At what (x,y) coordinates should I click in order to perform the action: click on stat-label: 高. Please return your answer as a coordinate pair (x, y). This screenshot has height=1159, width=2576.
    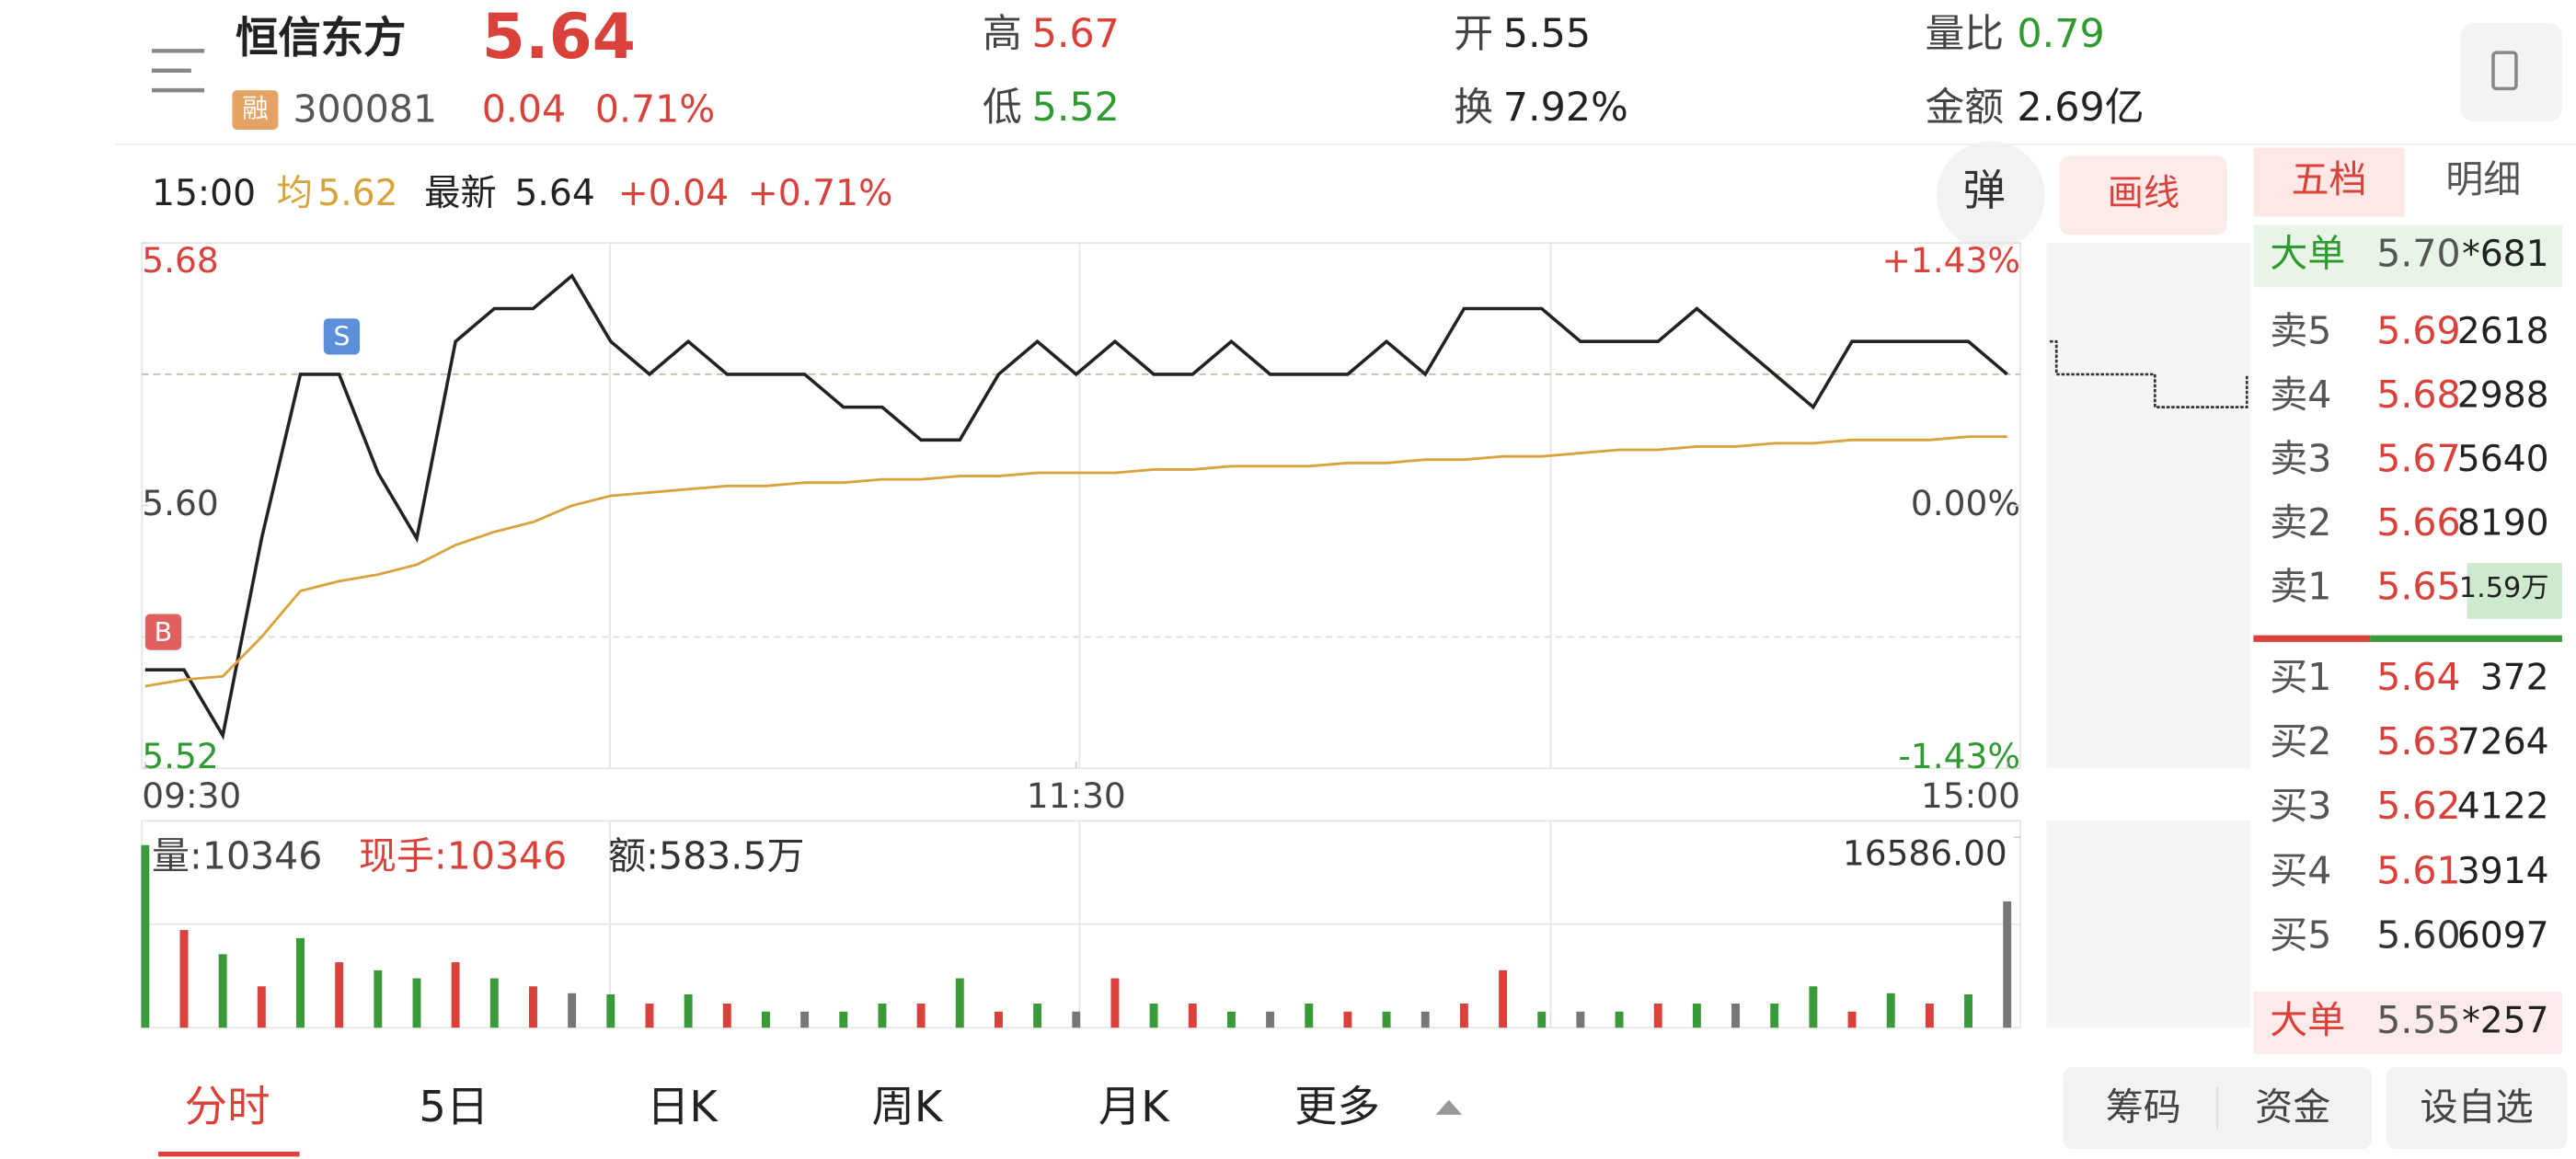
    Looking at the image, I should click on (1002, 34).